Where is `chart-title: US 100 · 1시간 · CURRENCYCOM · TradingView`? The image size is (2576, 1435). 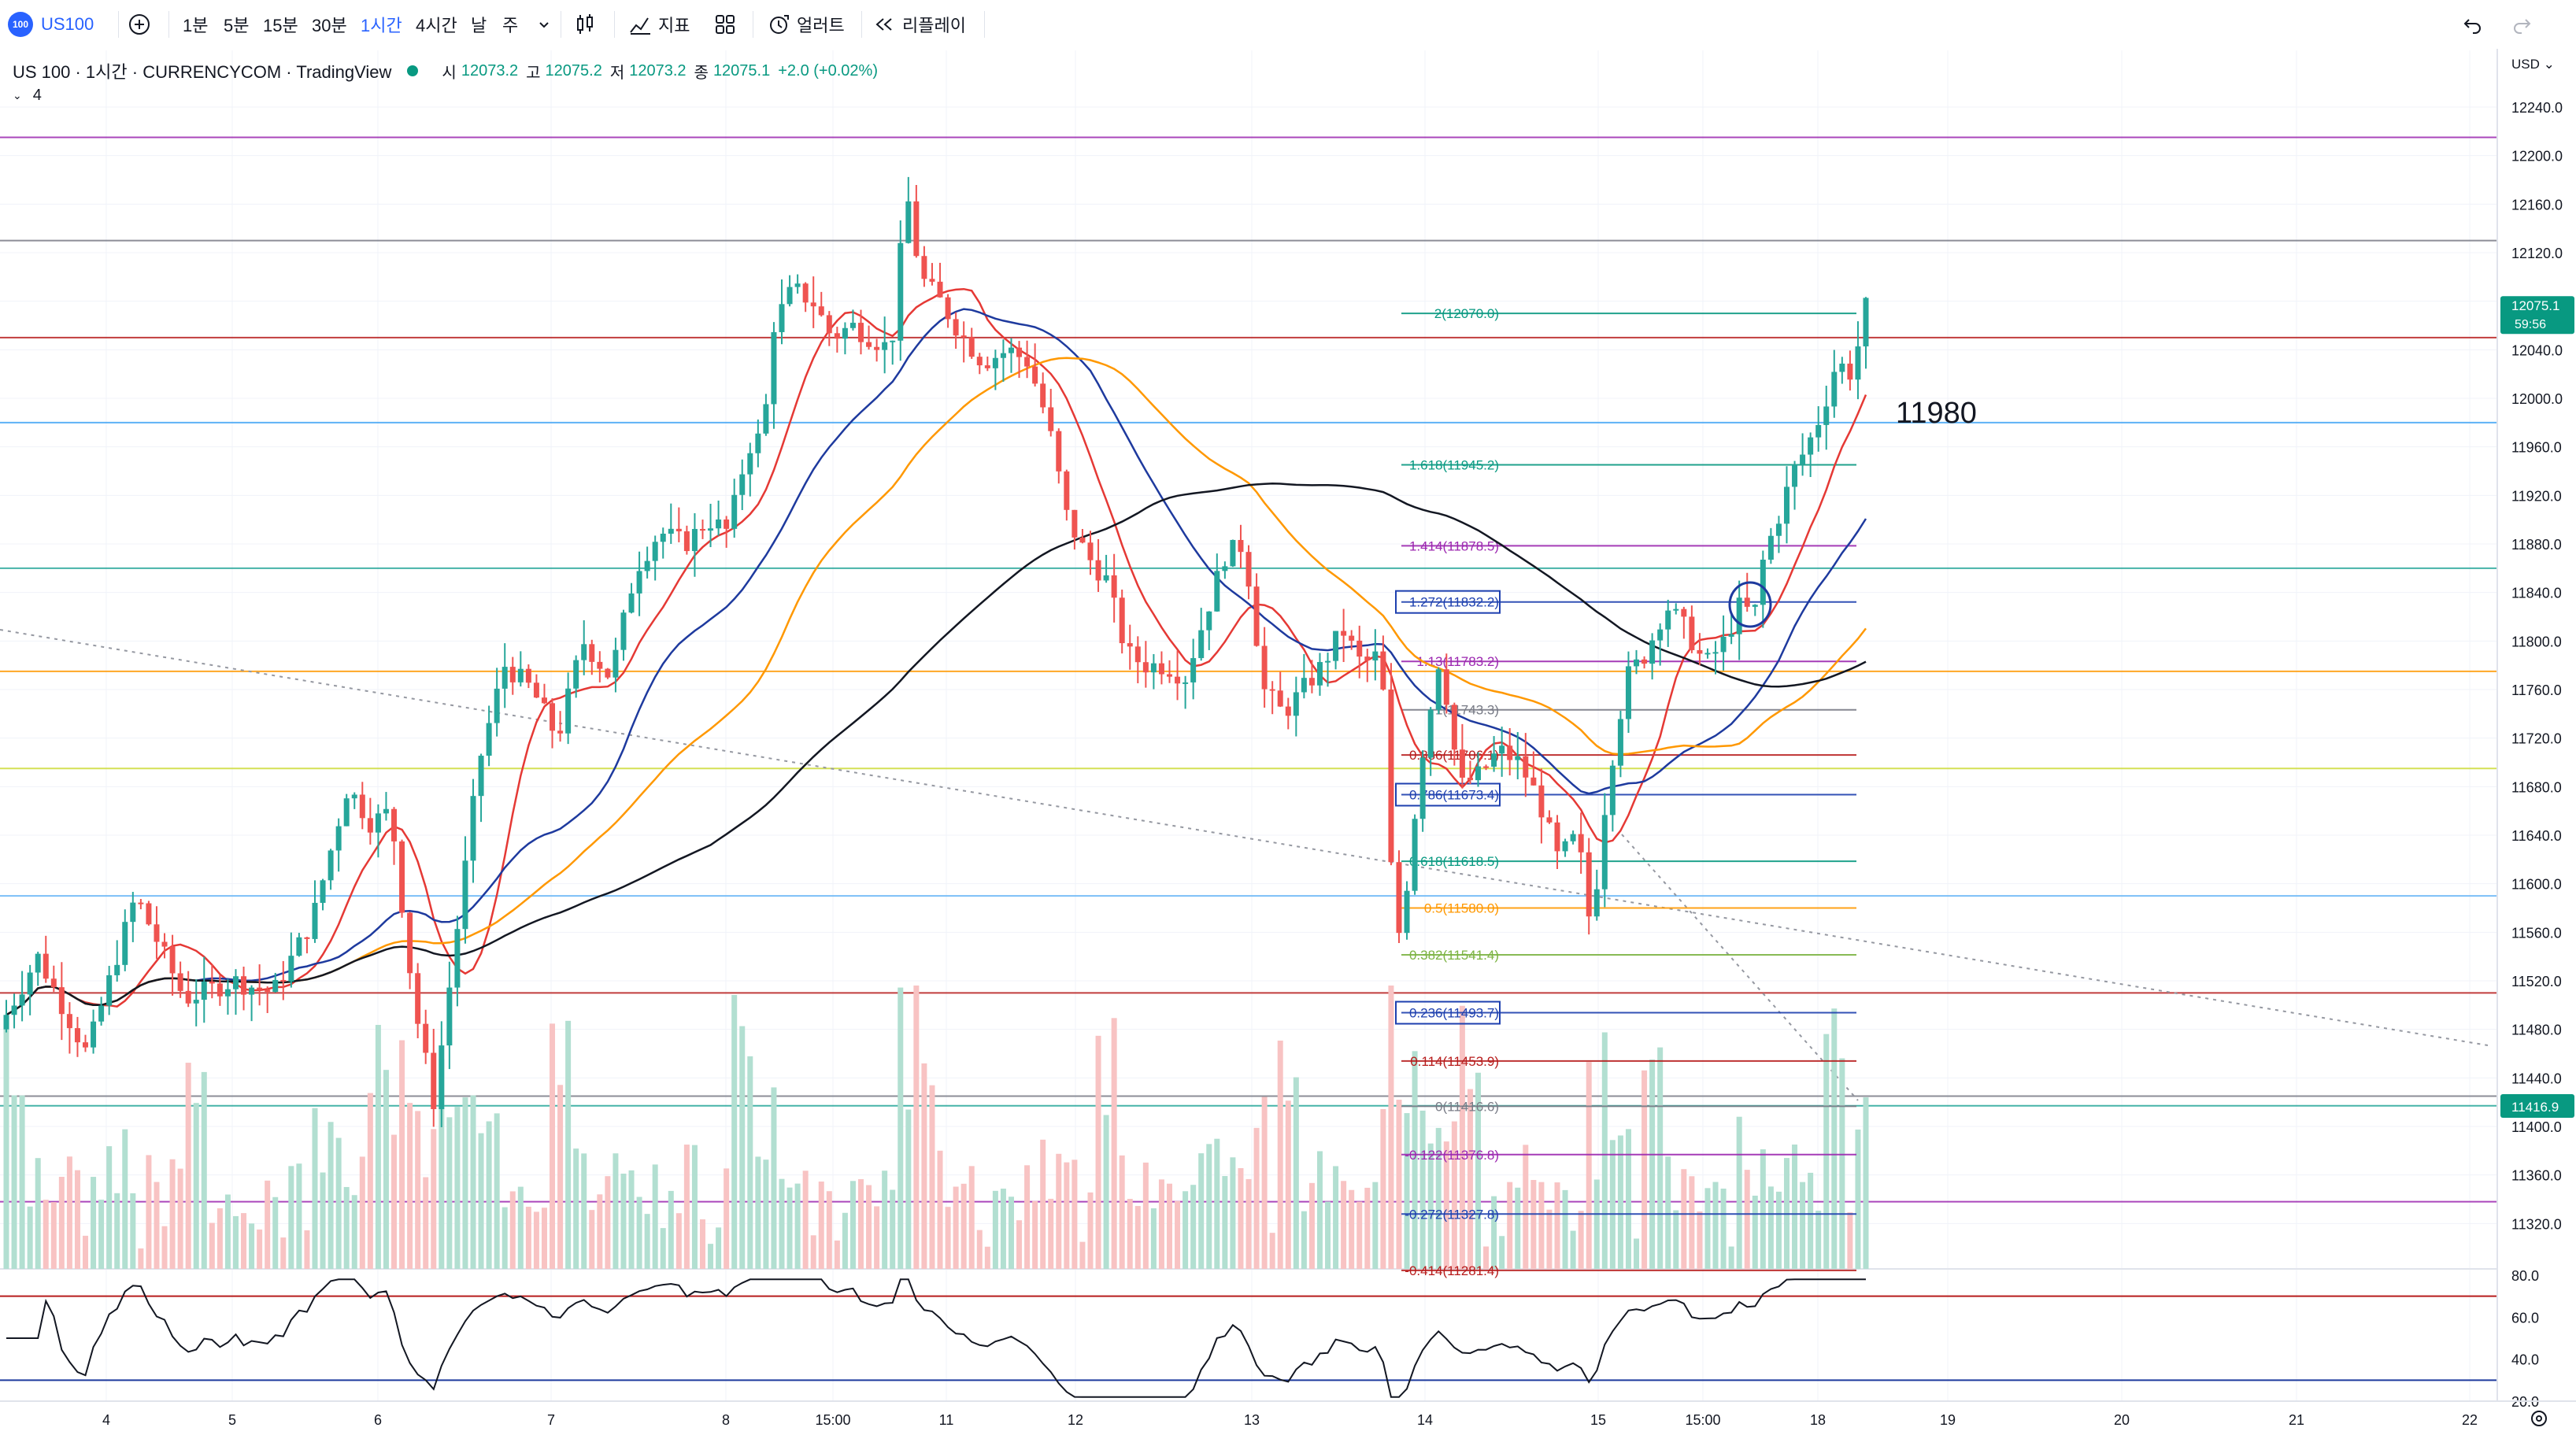 chart-title: US 100 · 1시간 · CURRENCYCOM · TradingView is located at coordinates (202, 72).